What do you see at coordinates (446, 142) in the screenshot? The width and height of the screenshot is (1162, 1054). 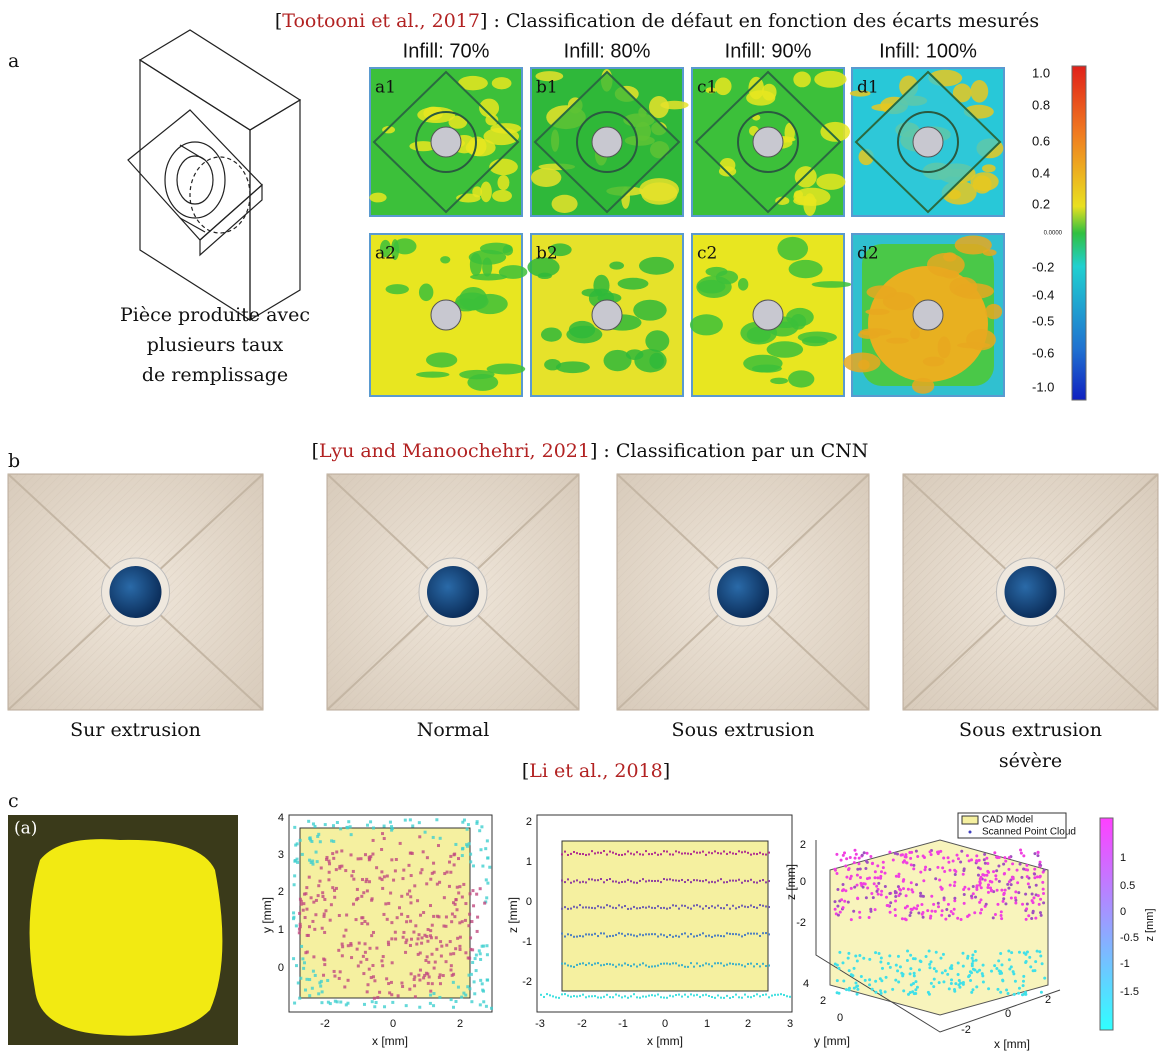 I see `map-hole` at bounding box center [446, 142].